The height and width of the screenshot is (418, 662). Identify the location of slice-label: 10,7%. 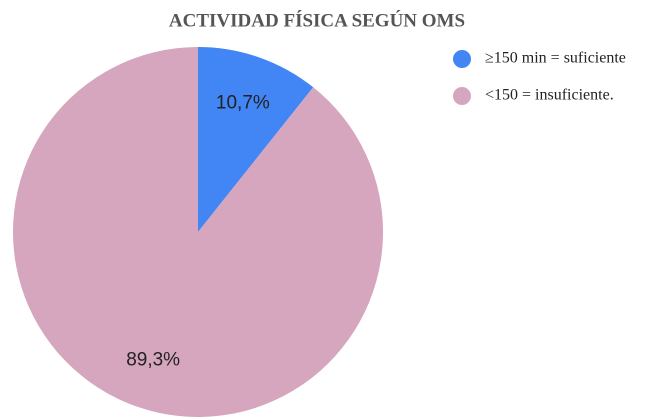
(243, 103).